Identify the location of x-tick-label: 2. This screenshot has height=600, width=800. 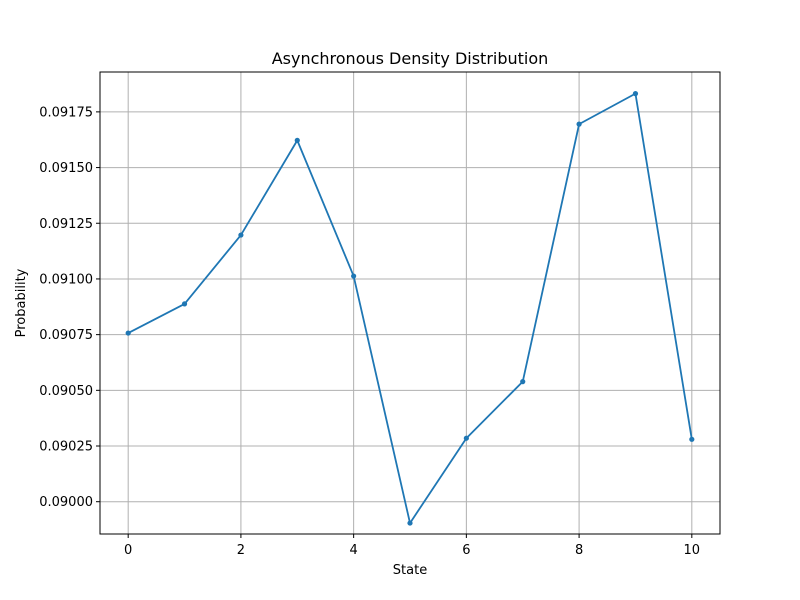
(241, 550).